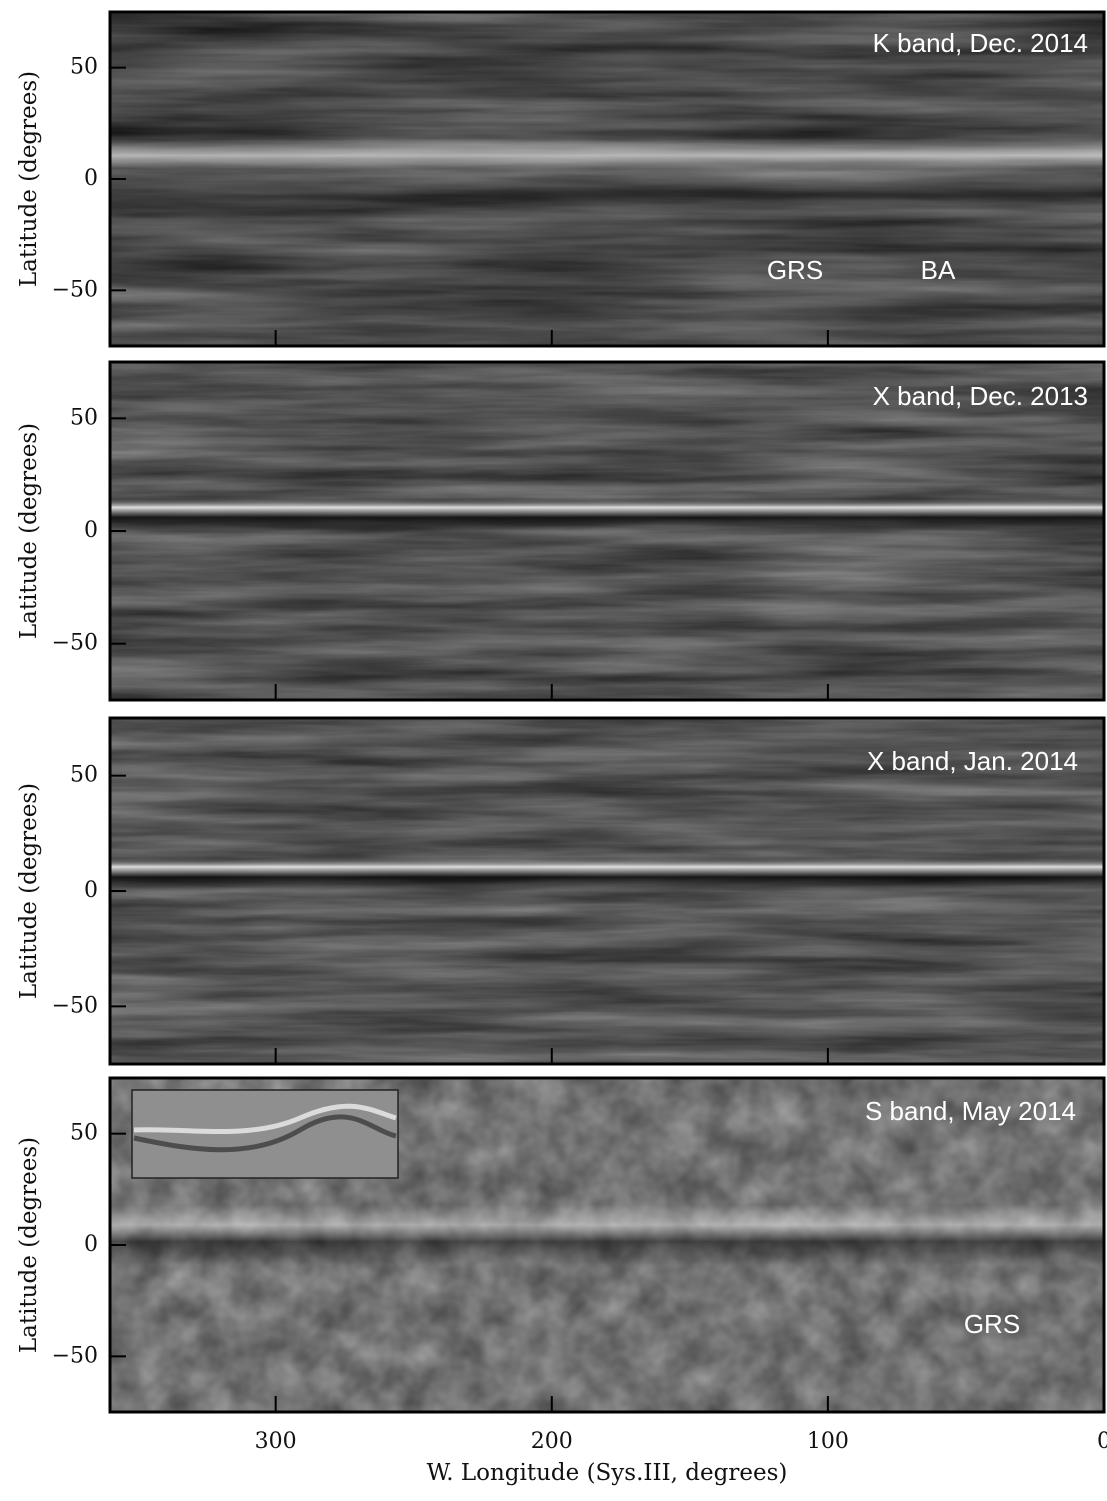  Describe the element at coordinates (276, 1441) in the screenshot. I see `x-tick-label: 300` at that location.